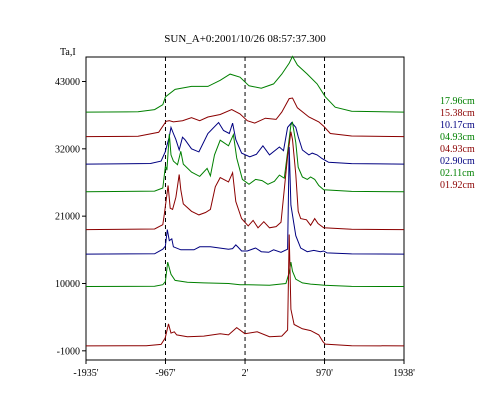 Image resolution: width=500 pixels, height=400 pixels. Describe the element at coordinates (67, 82) in the screenshot. I see `y-tick-label: 43000` at that location.